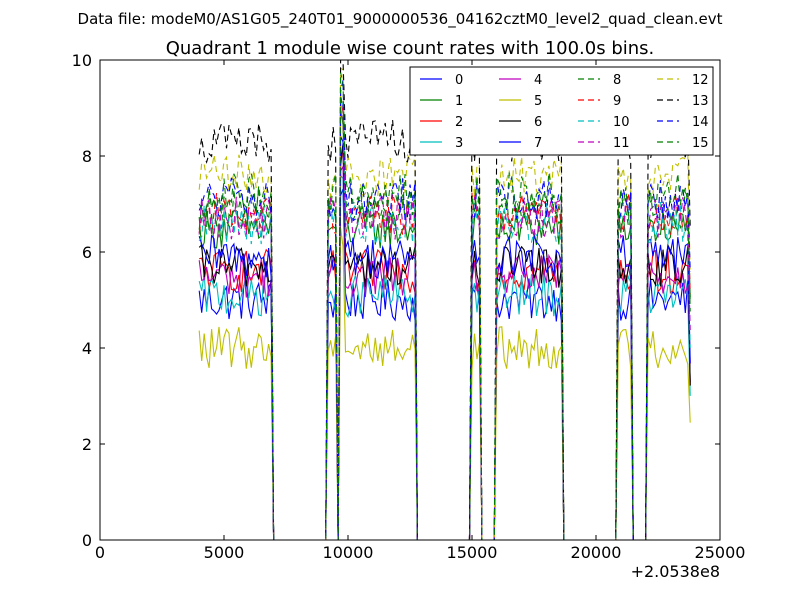 The image size is (800, 600). Describe the element at coordinates (700, 101) in the screenshot. I see `legend-label-13: 13` at that location.